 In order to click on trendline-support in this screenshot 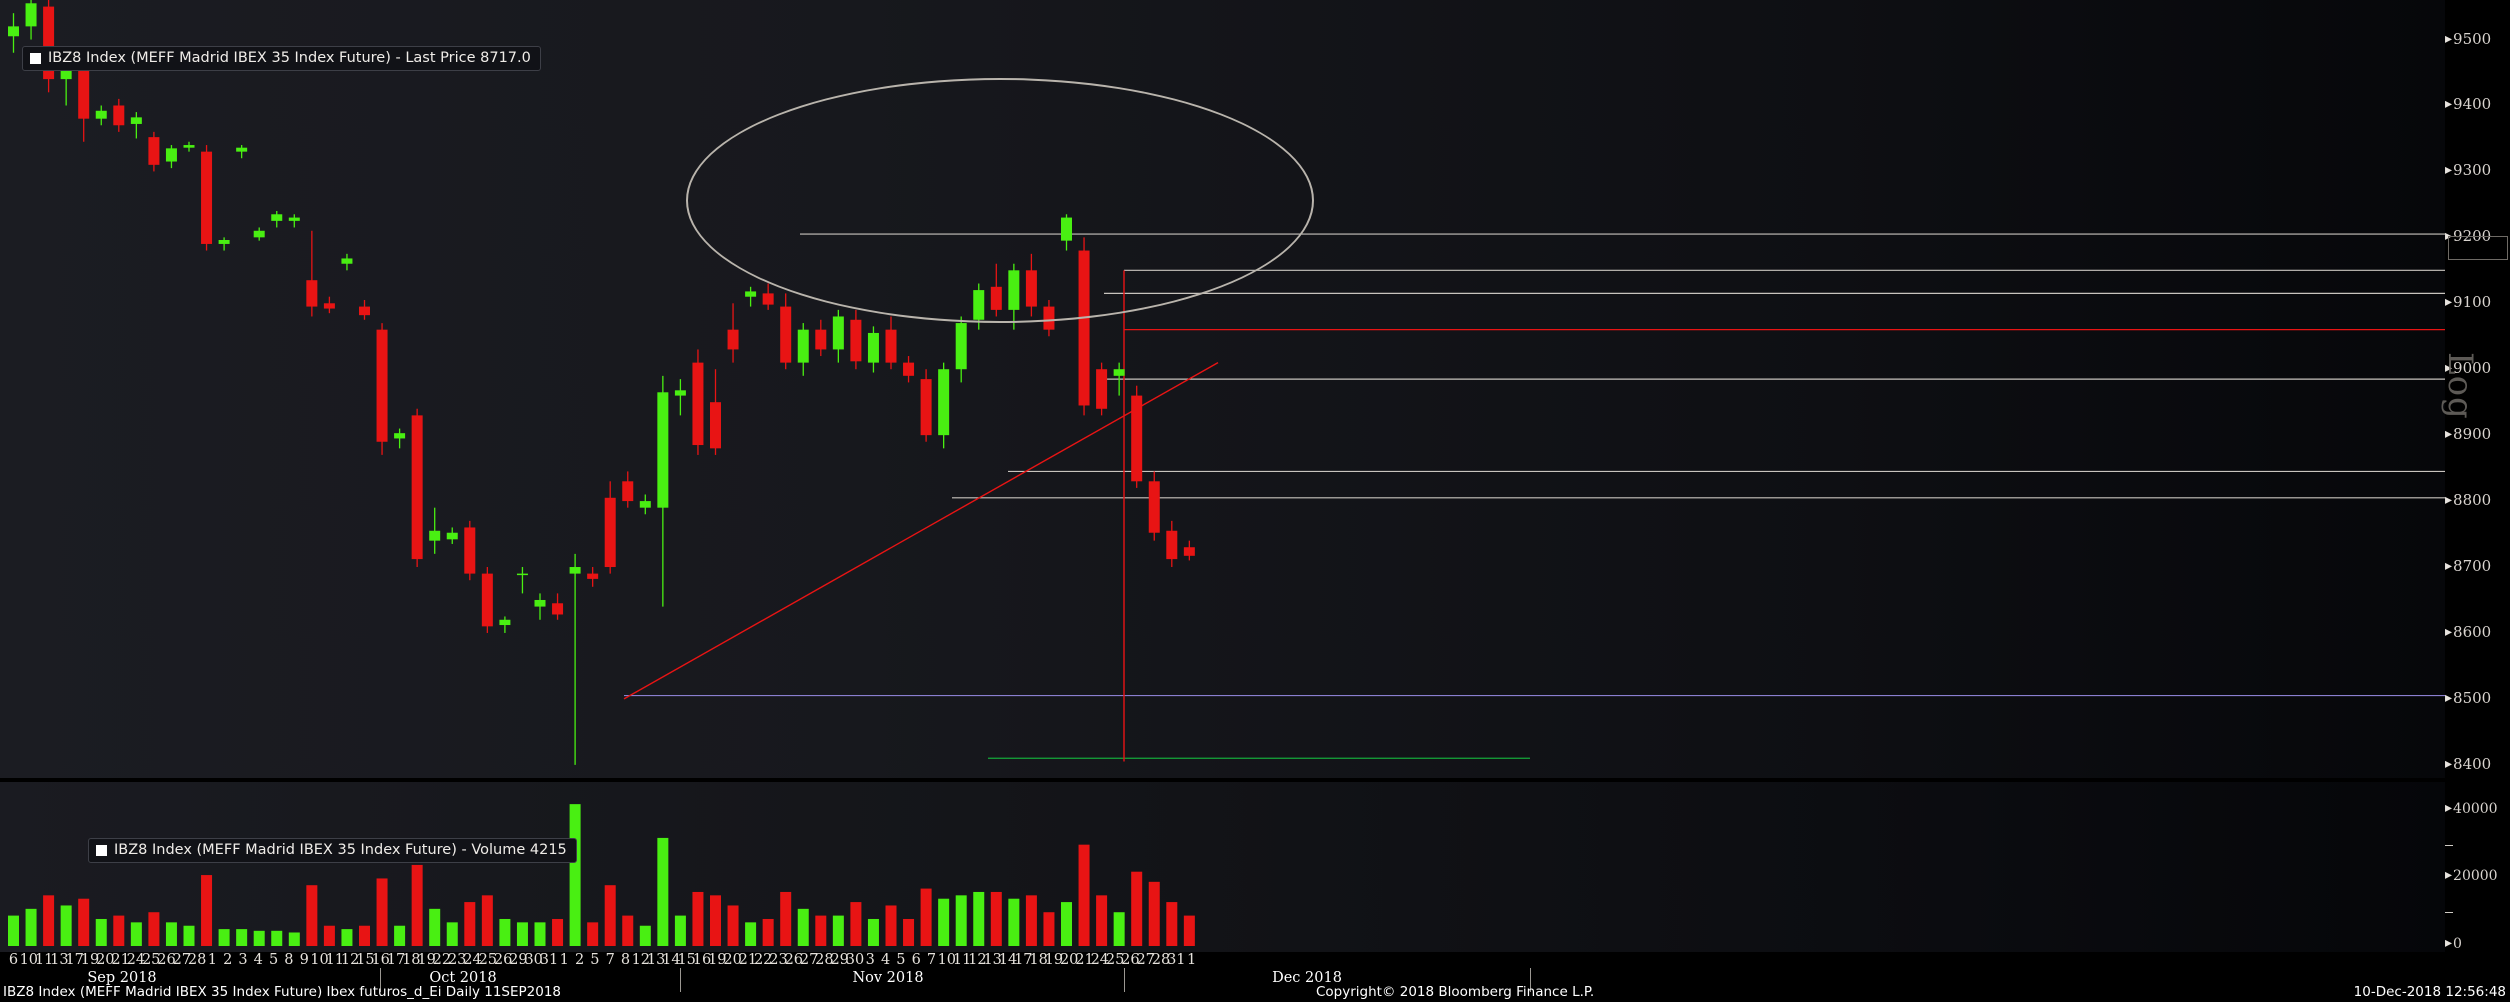, I will do `click(921, 531)`.